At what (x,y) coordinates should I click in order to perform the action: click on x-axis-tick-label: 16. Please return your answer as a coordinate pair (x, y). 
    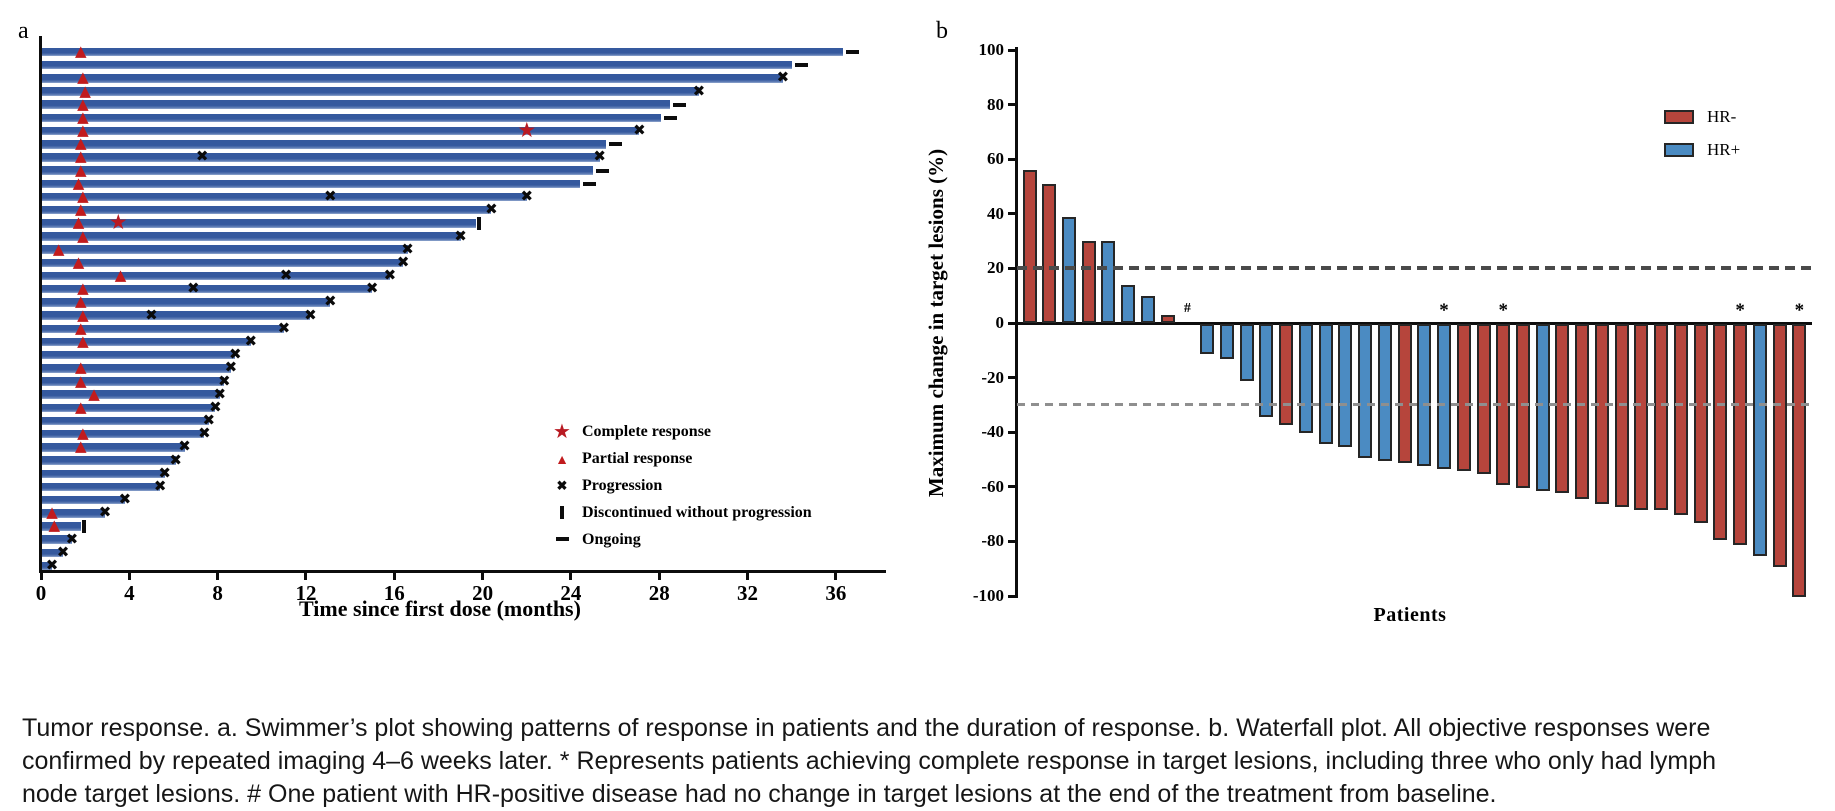
    Looking at the image, I should click on (394, 593).